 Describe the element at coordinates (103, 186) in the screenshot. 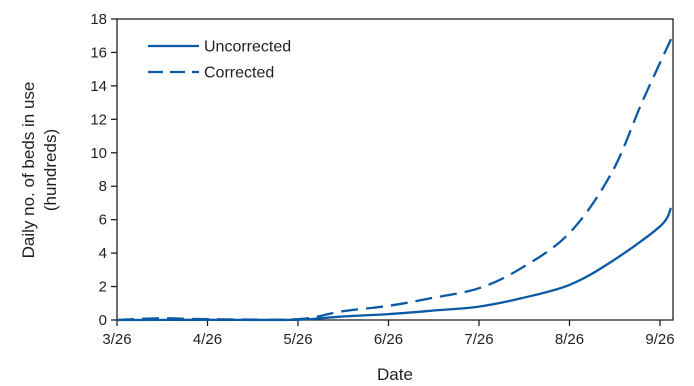

I see `y-tick-label: 8` at that location.